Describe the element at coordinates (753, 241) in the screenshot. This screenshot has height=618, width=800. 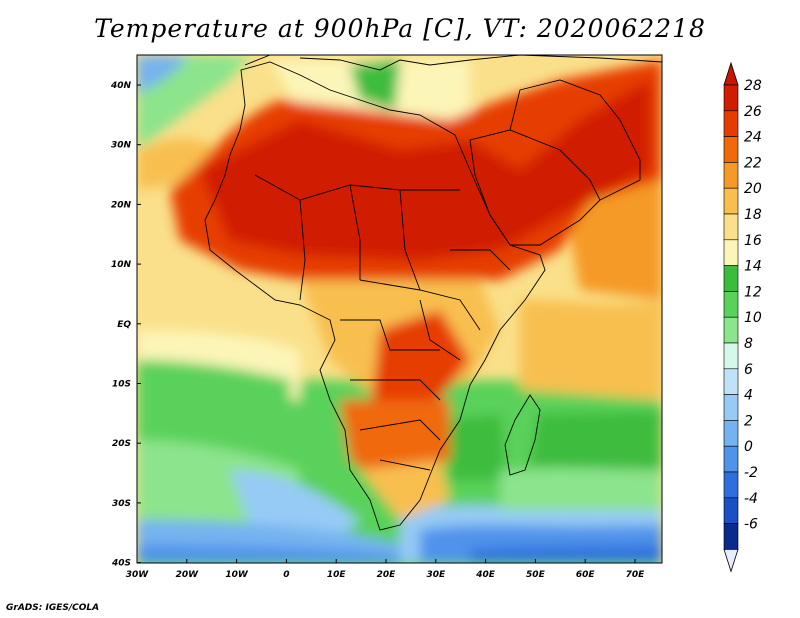
I see `colorbar-label: 16` at that location.